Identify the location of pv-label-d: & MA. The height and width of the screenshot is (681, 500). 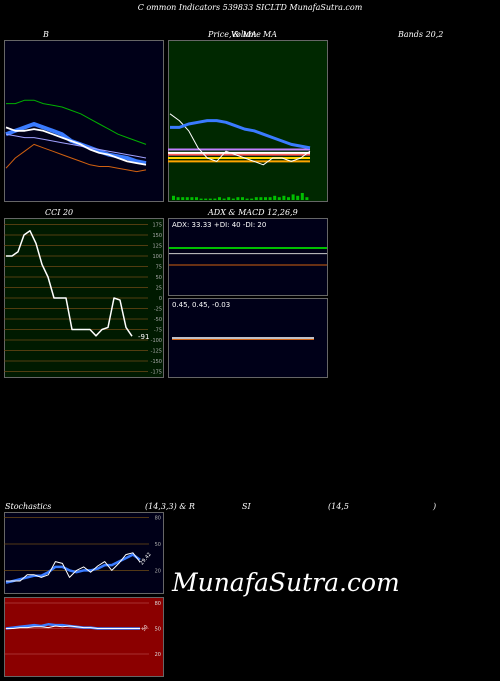
(245, 34).